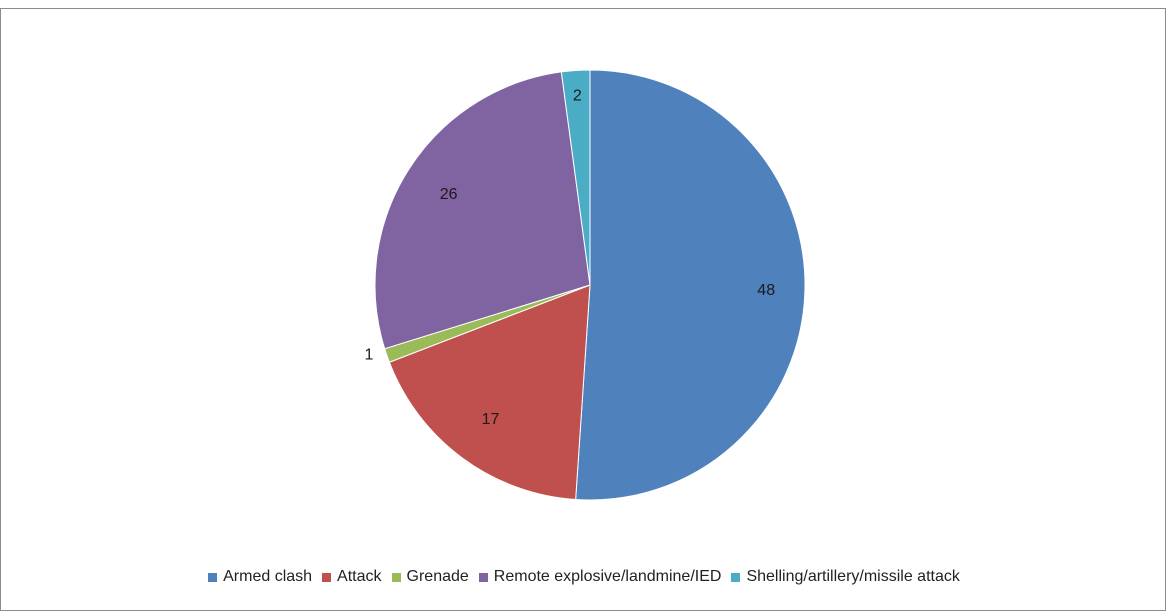 The height and width of the screenshot is (613, 1168). What do you see at coordinates (853, 576) in the screenshot?
I see `legend-label-shelling-artillery-missile-attack: Shelling/artillery/missile attack` at bounding box center [853, 576].